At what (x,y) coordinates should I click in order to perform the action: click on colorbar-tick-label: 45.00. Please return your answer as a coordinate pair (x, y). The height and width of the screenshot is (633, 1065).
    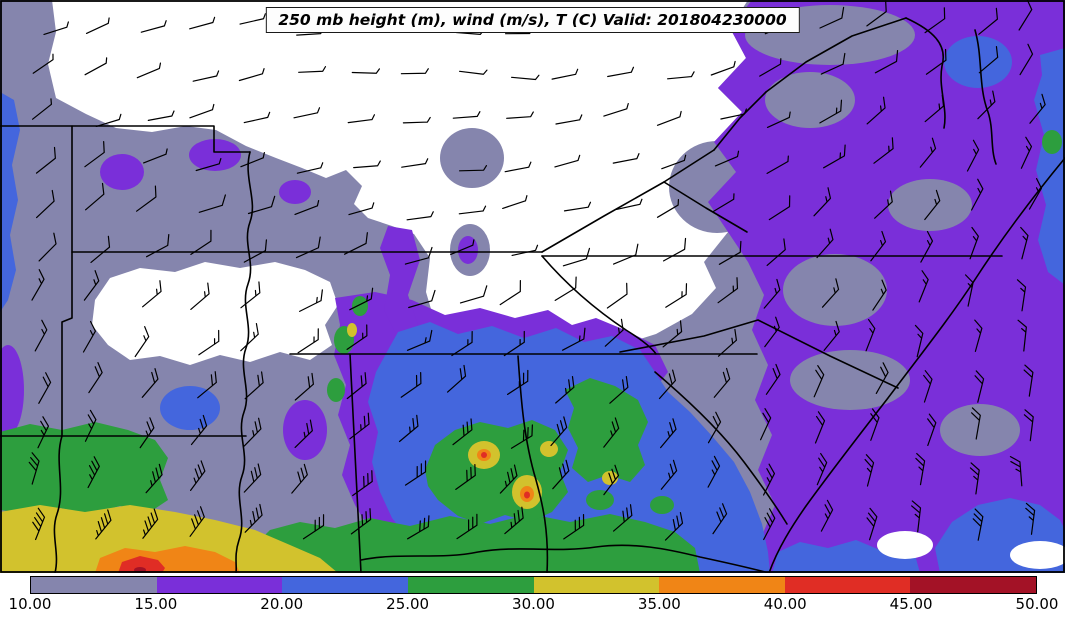
    Looking at the image, I should click on (911, 604).